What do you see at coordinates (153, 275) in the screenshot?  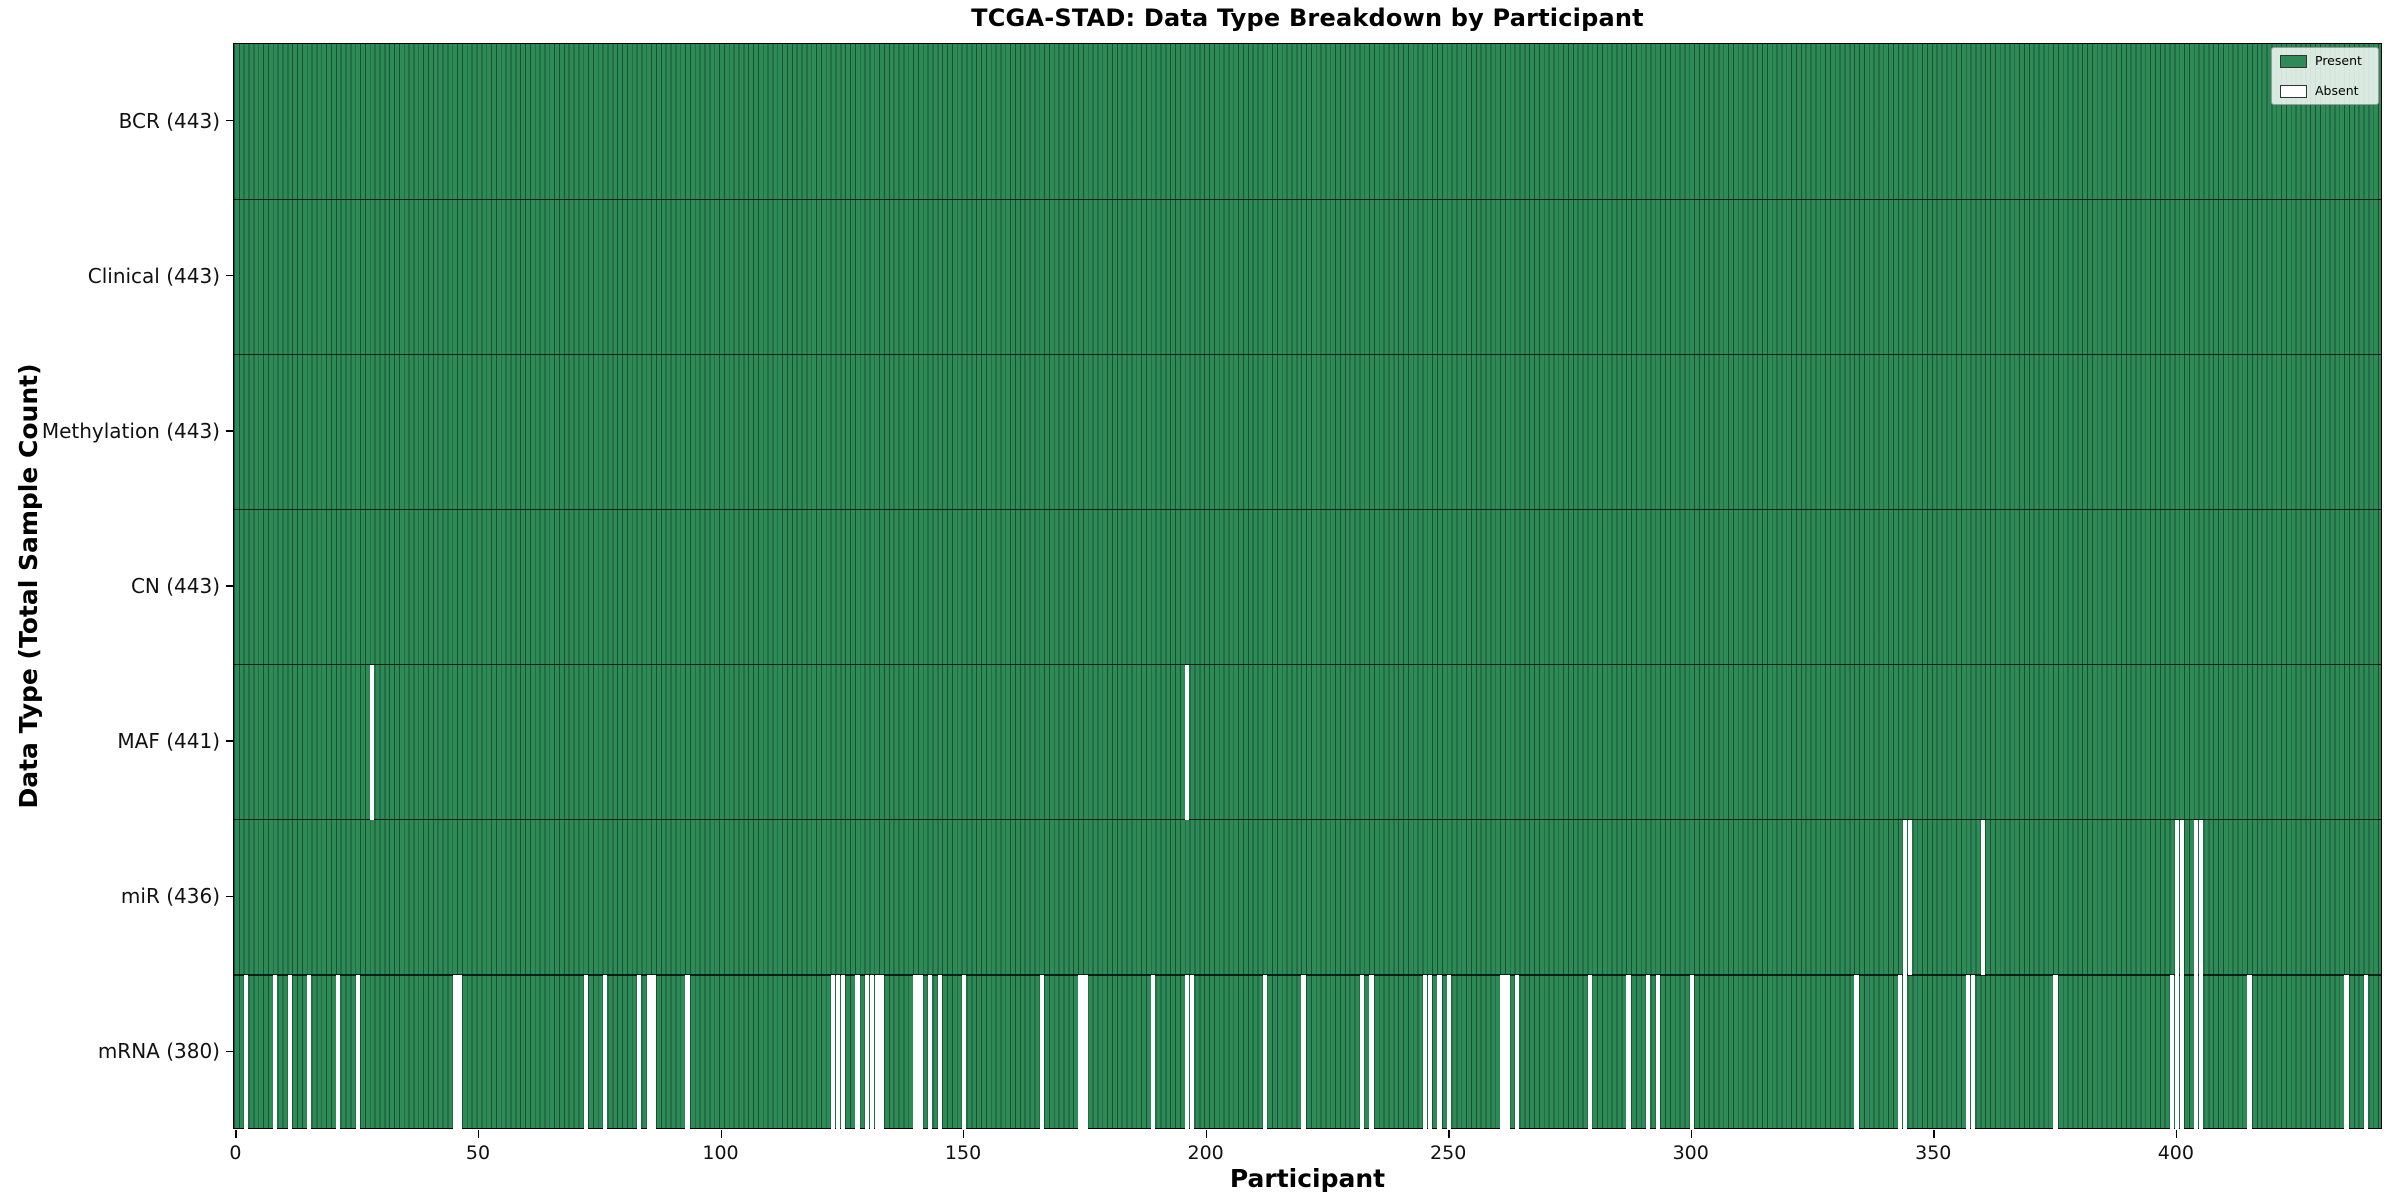 I see `y-tick-label-Clinical: Clinical (443)` at bounding box center [153, 275].